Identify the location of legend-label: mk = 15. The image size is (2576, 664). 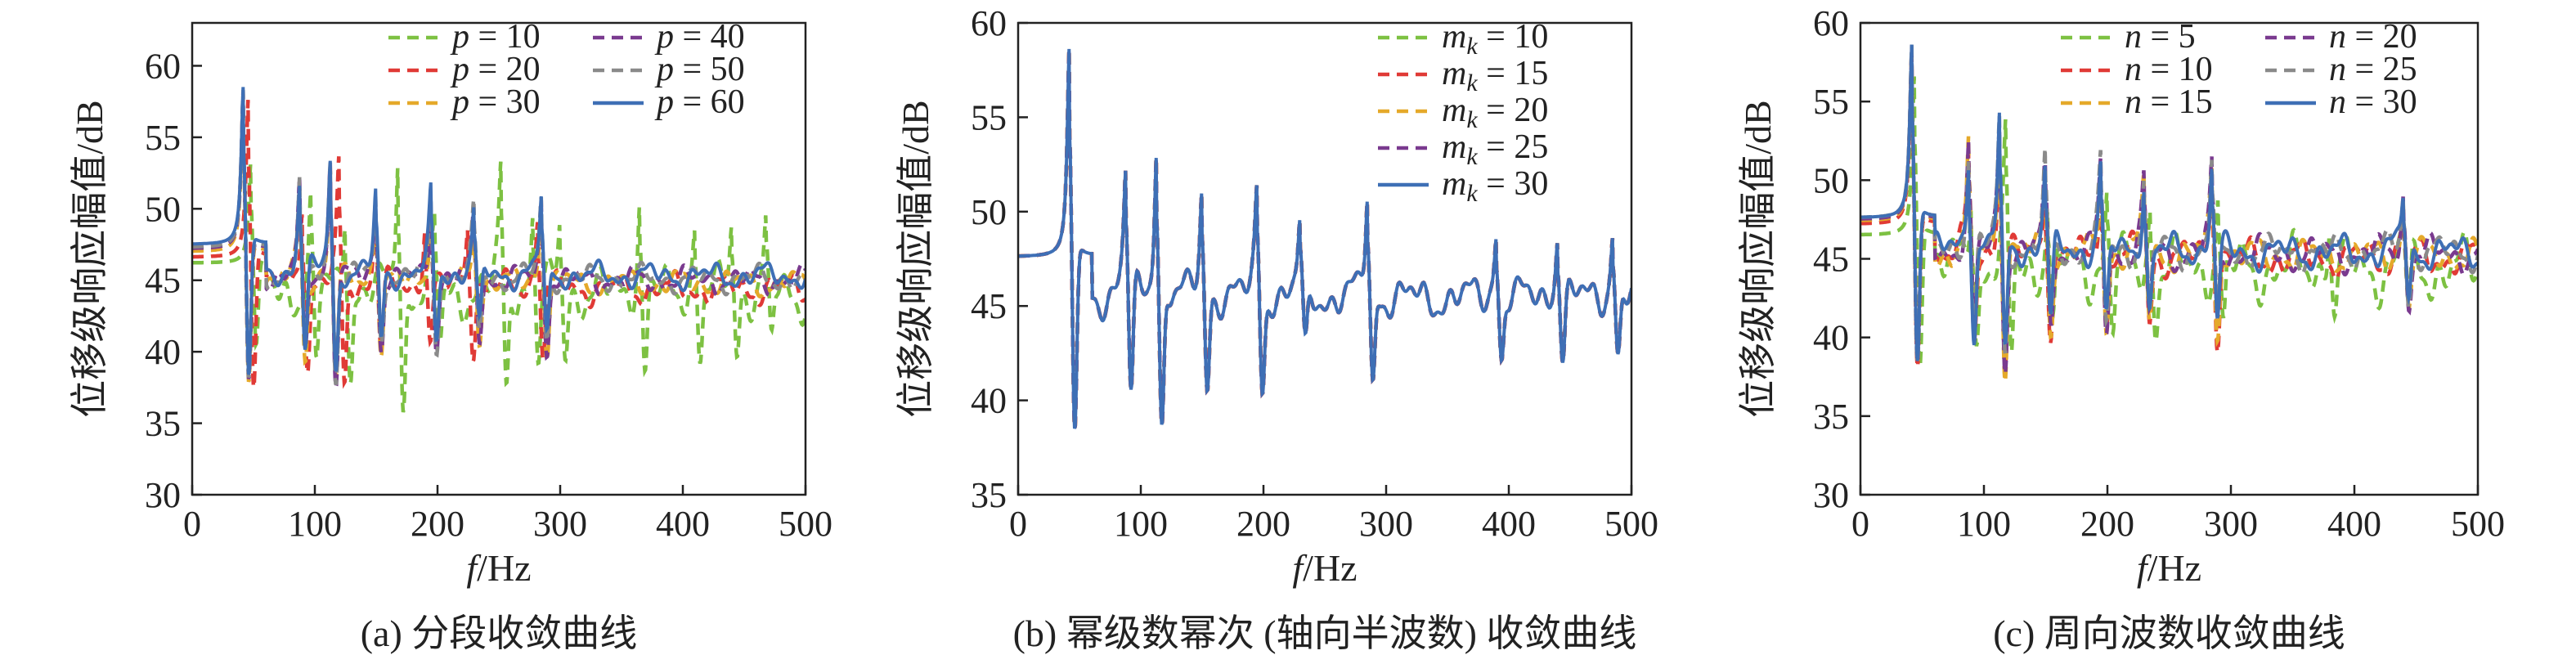
(1495, 75).